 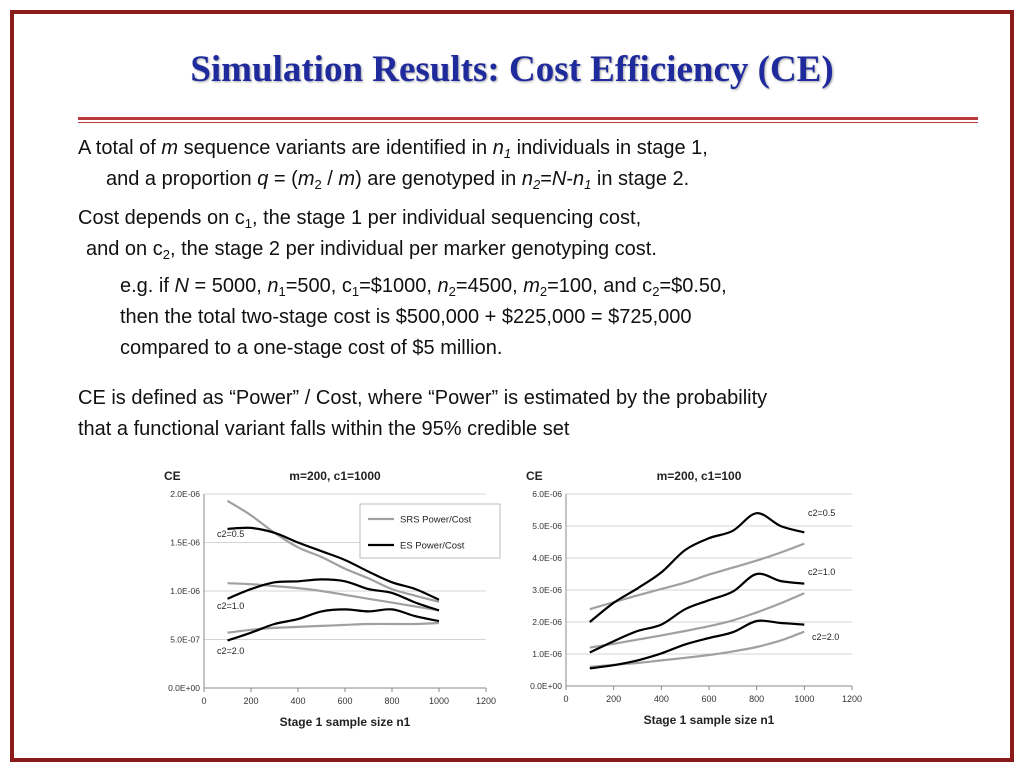 I want to click on y-tick-label: 3.0E-06, so click(x=547, y=590).